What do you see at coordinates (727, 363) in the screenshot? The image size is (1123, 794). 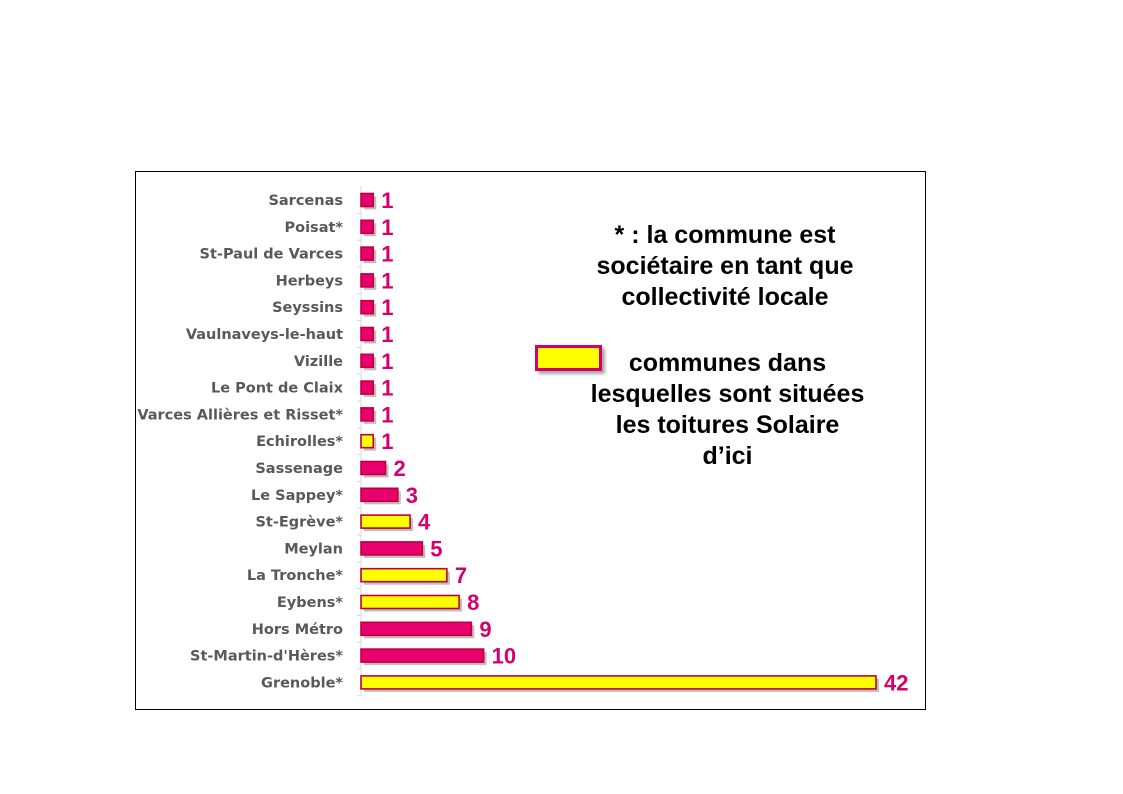 I see `legend-note-line: communes dans` at bounding box center [727, 363].